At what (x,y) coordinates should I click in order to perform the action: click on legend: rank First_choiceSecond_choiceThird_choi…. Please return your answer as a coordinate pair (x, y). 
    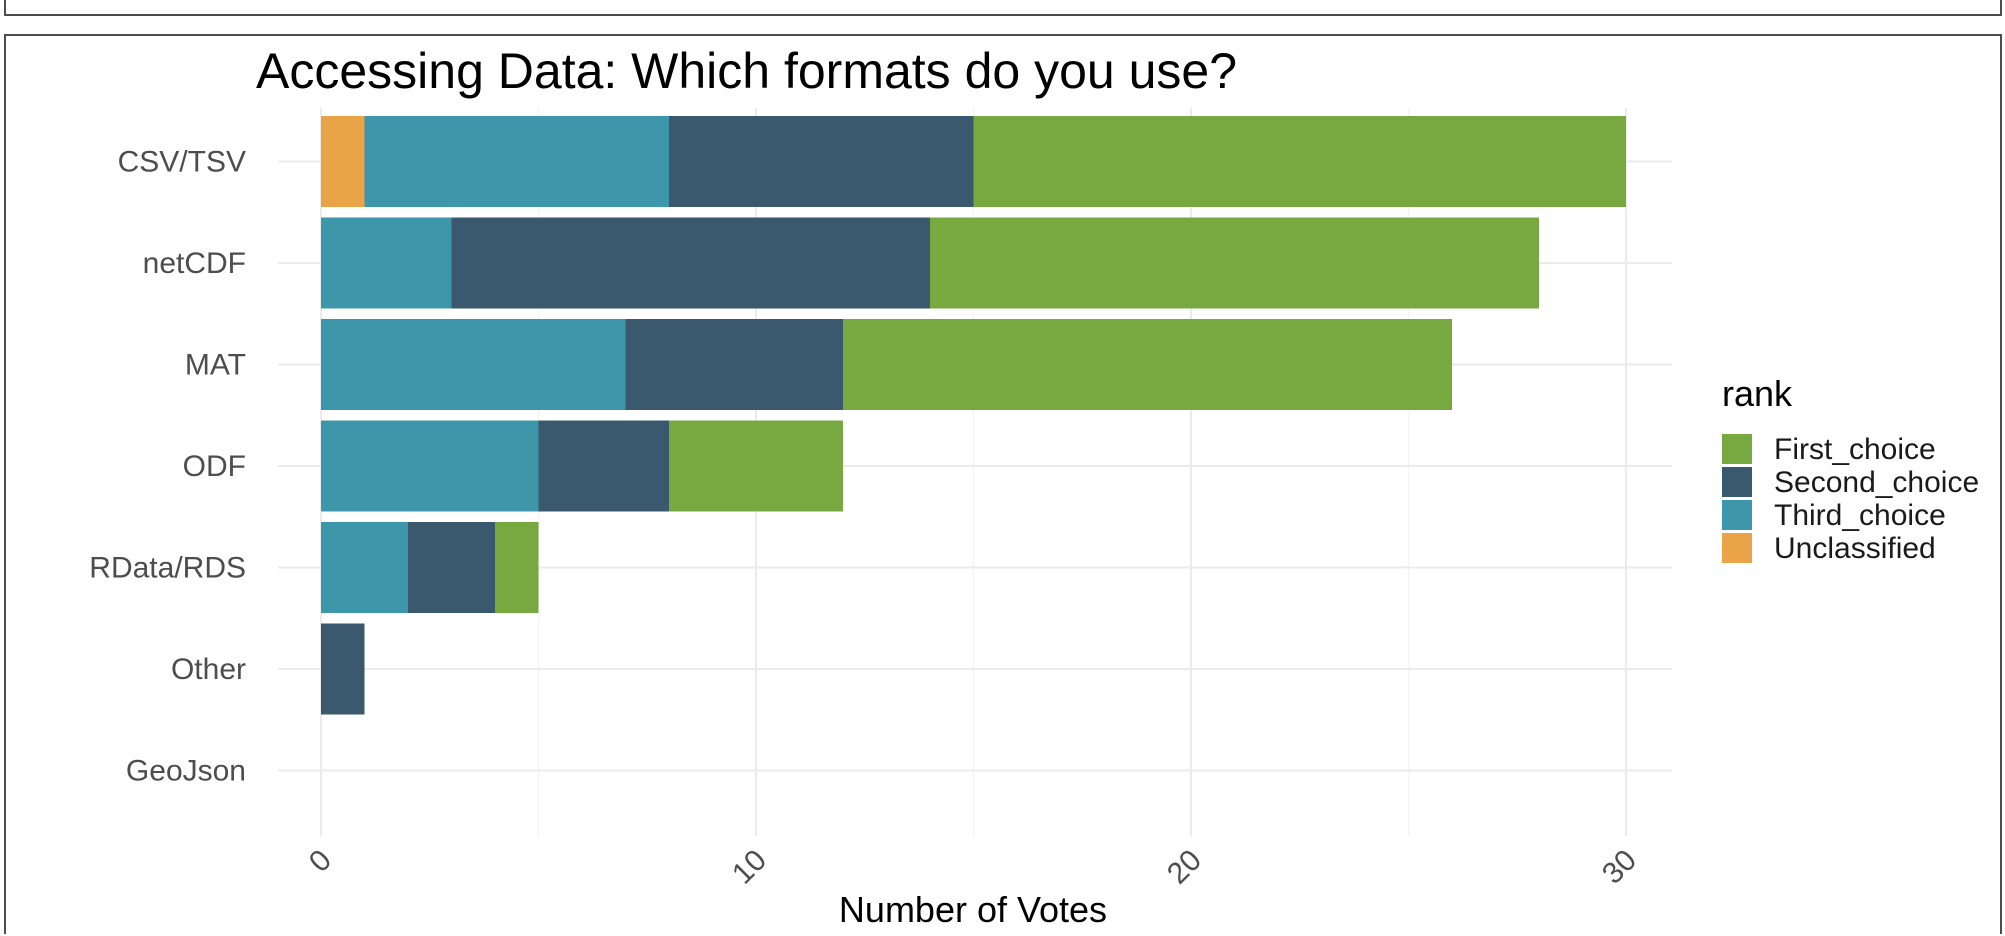
    Looking at the image, I should click on (1850, 469).